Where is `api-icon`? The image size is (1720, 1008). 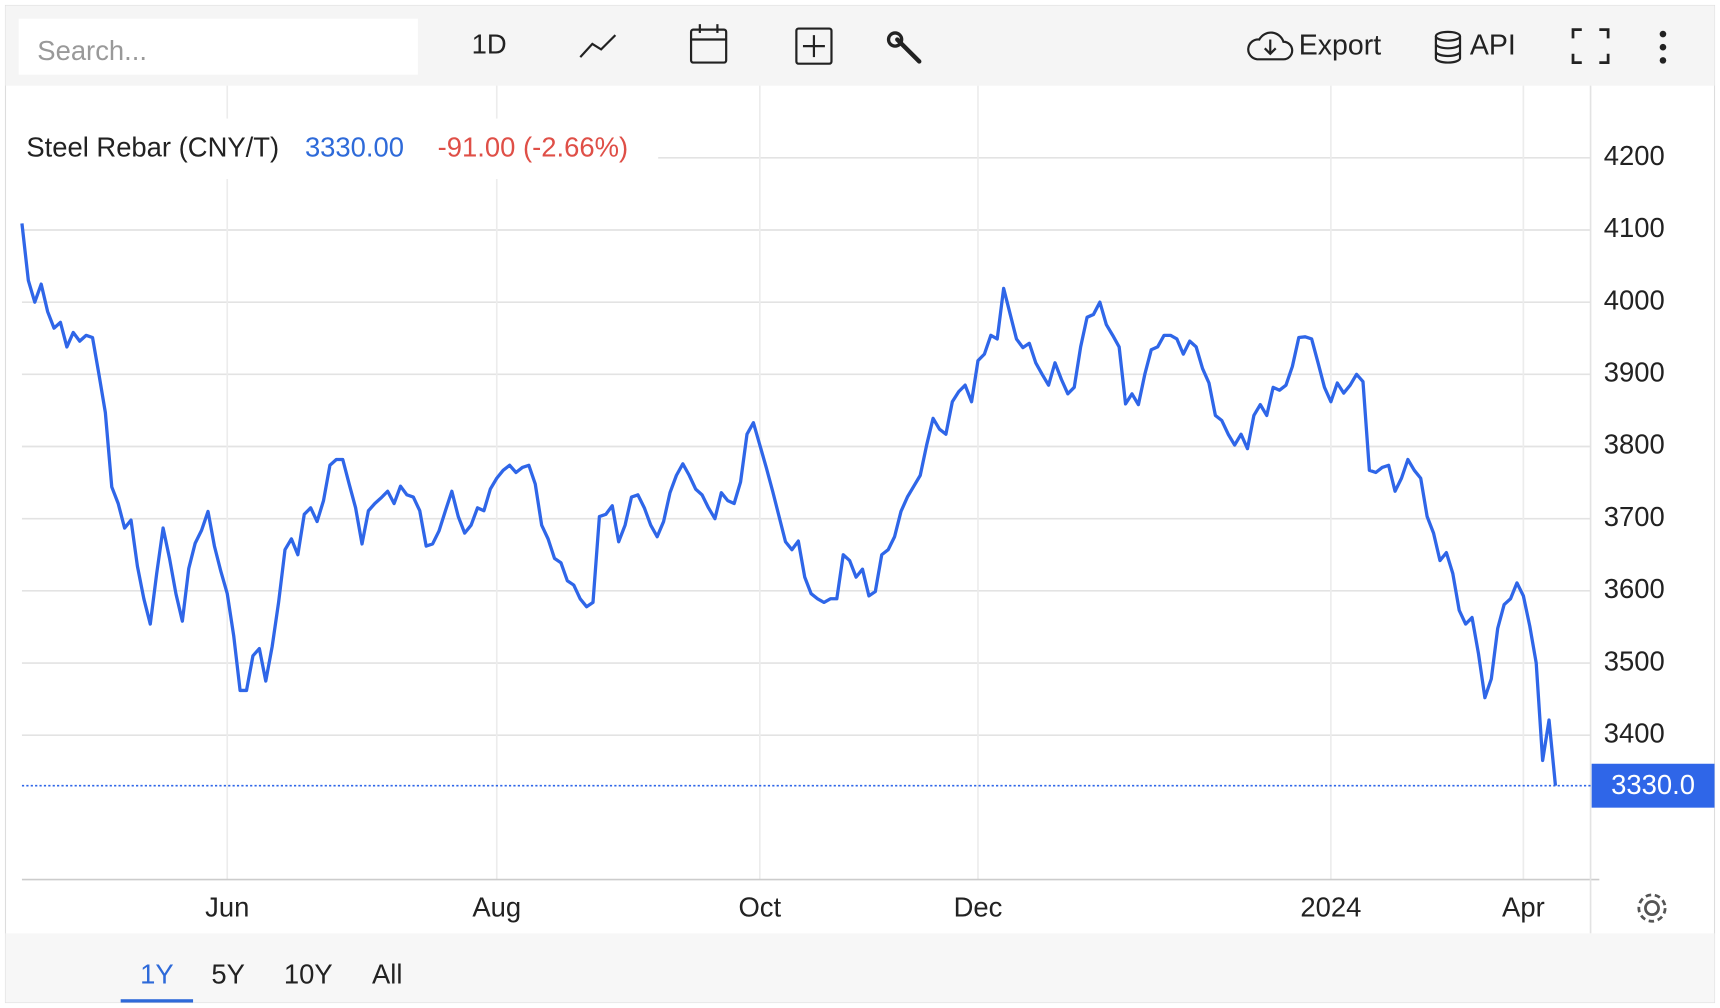 api-icon is located at coordinates (1448, 47).